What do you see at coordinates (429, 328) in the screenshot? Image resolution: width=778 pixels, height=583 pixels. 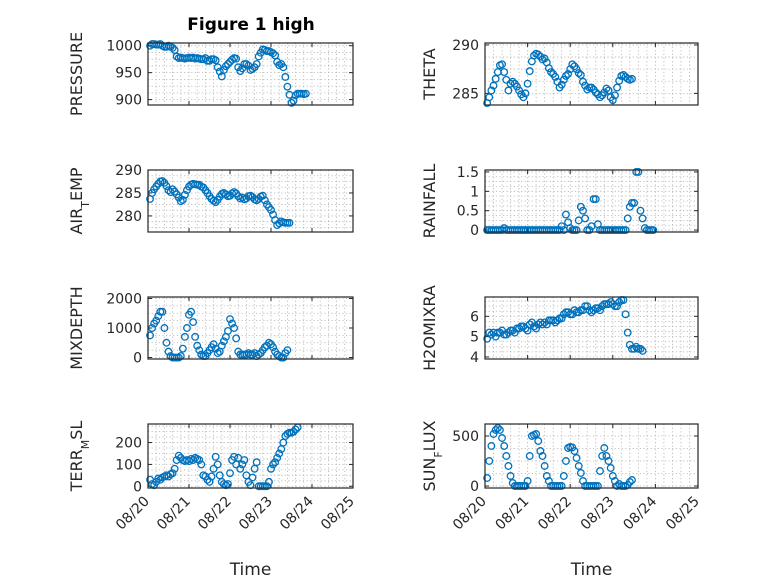 I see `y-axis-label: H2OMIXRA` at bounding box center [429, 328].